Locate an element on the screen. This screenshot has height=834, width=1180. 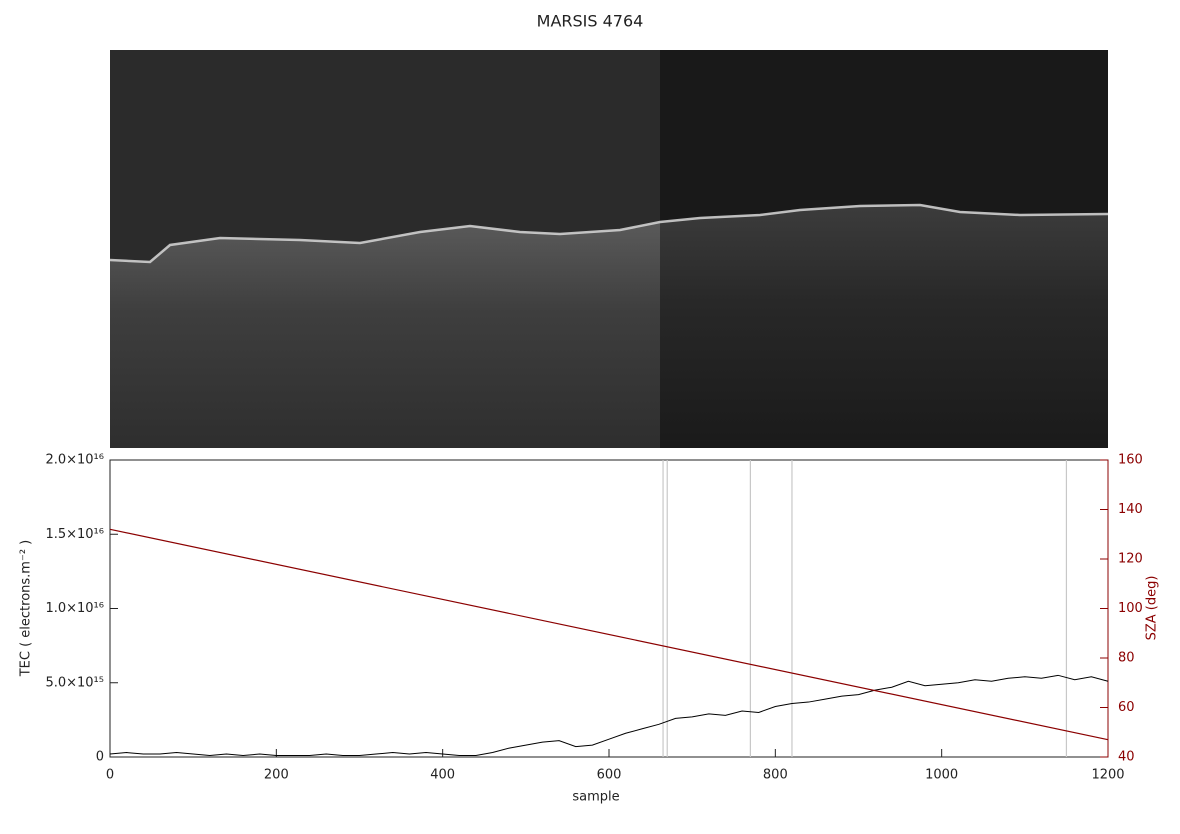
x-tick-label: 600 is located at coordinates (609, 775).